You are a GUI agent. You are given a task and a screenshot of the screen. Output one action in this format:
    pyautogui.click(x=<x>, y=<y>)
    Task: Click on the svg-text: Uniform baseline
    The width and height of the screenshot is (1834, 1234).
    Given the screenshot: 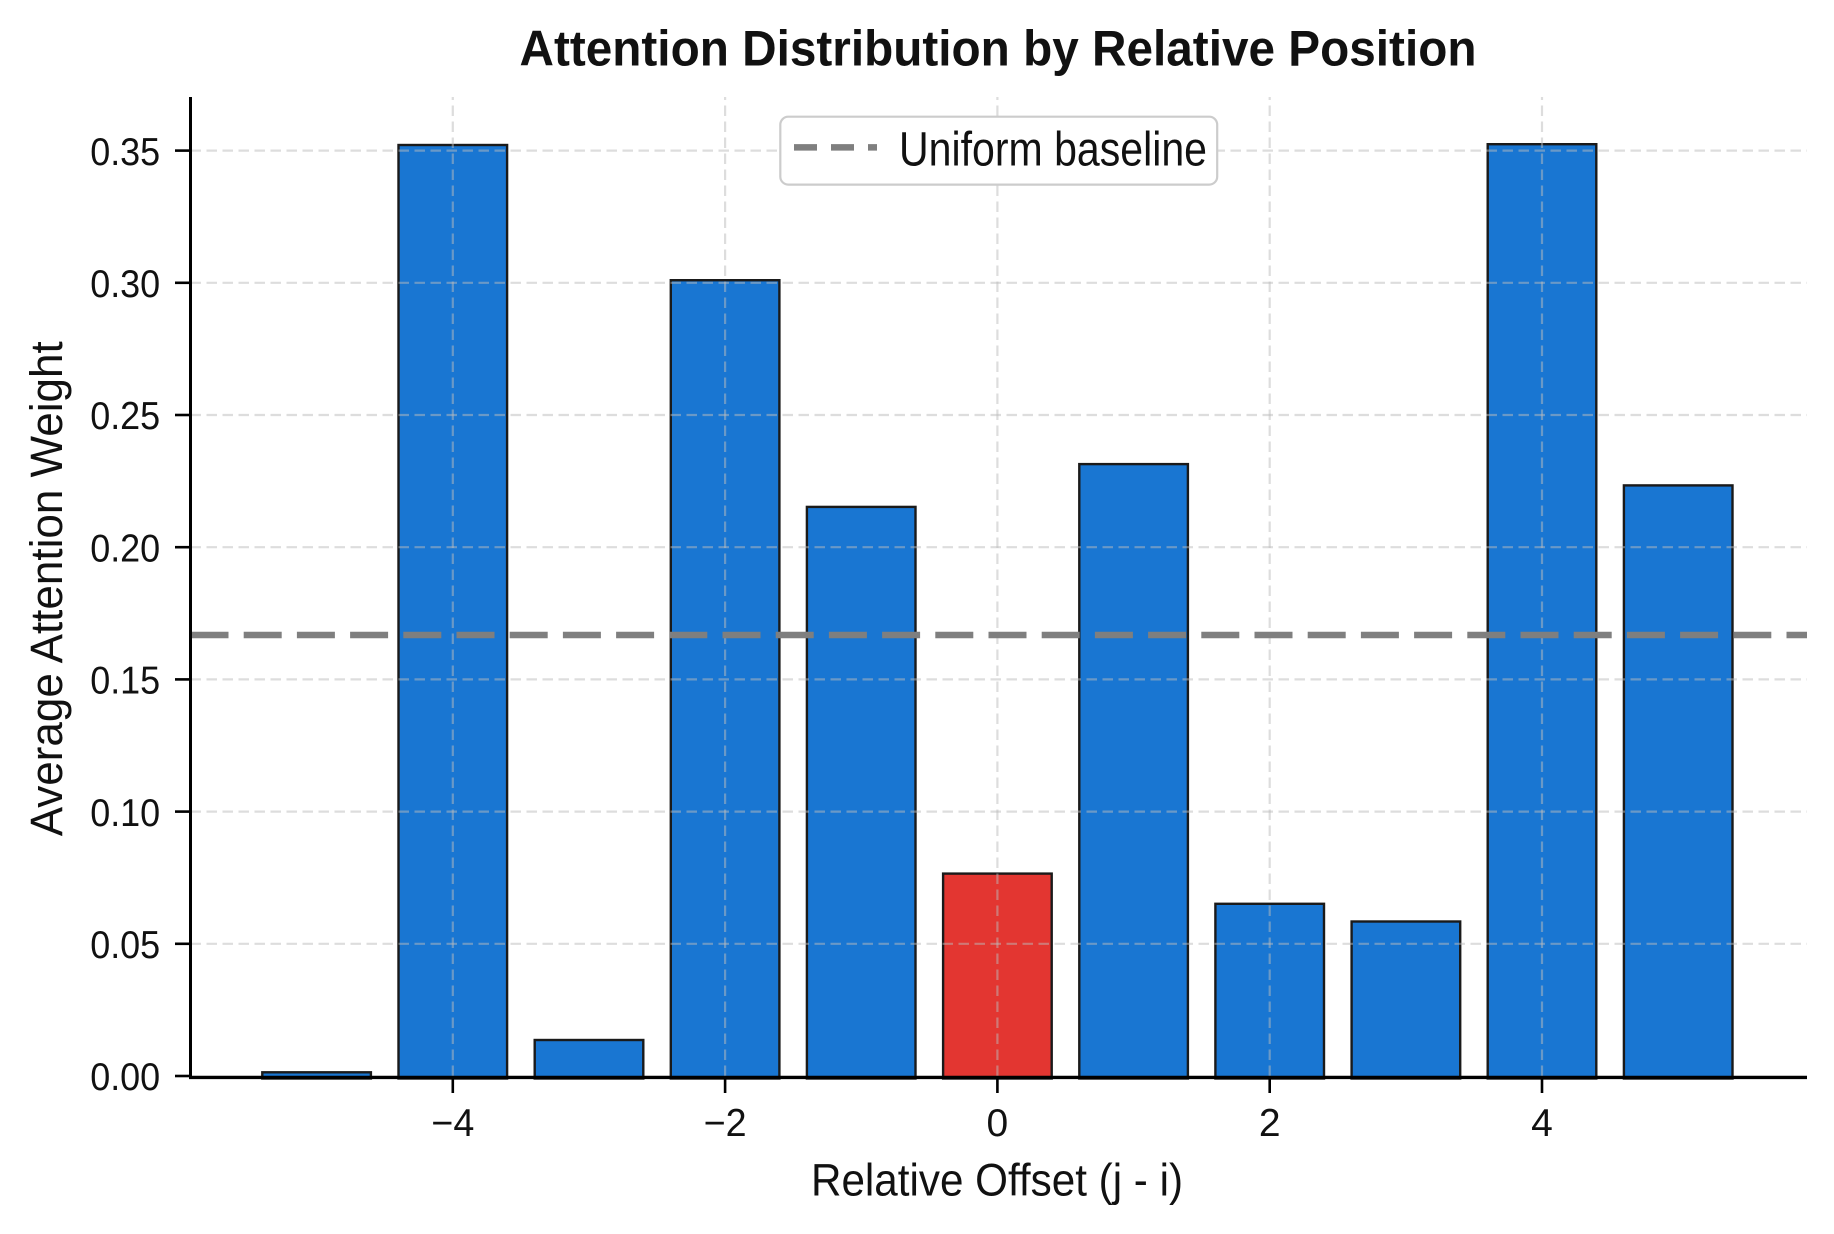 What is the action you would take?
    pyautogui.click(x=1053, y=149)
    